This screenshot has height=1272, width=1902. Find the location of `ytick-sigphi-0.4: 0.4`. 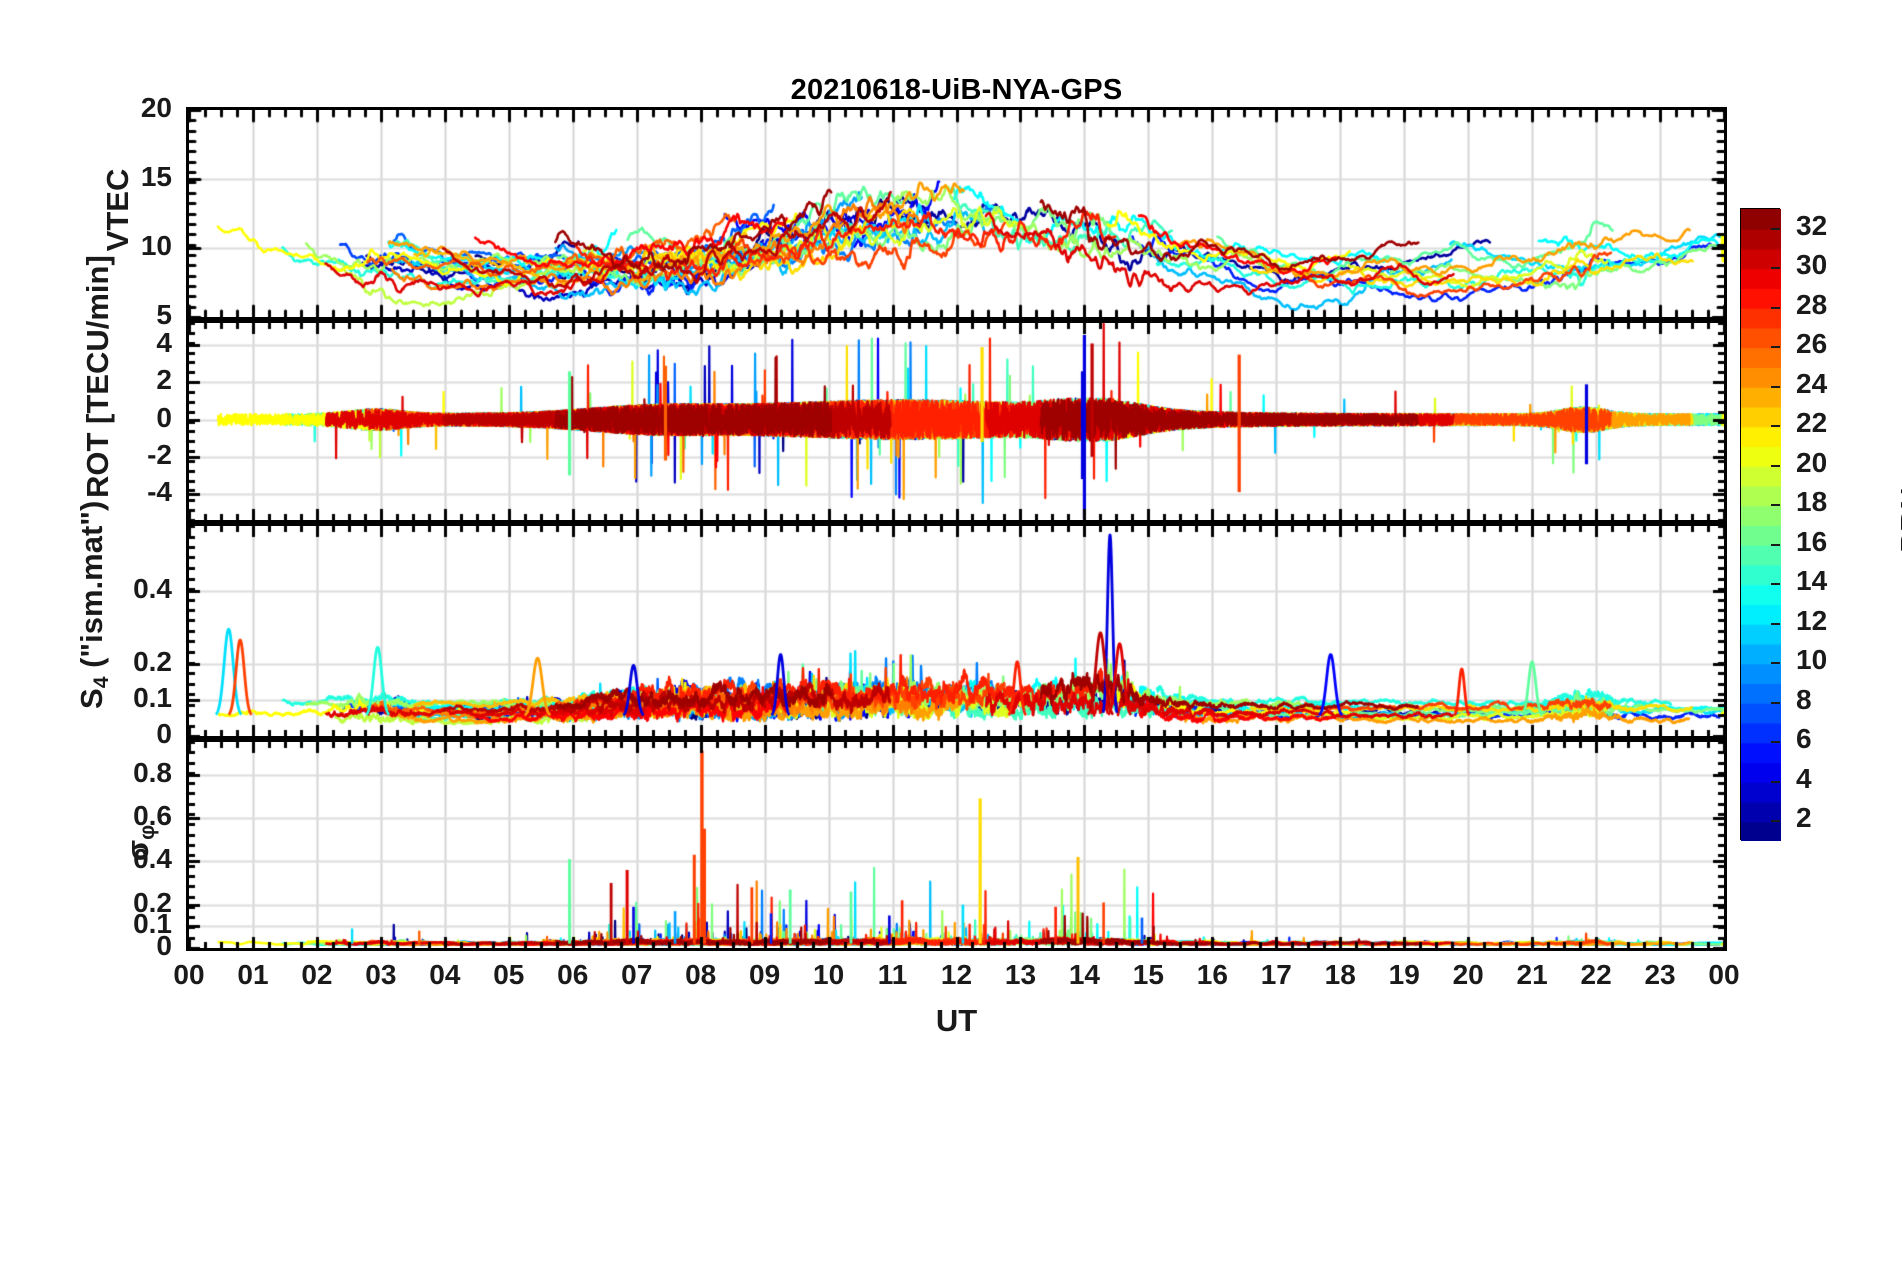

ytick-sigphi-0.4: 0.4 is located at coordinates (152, 859).